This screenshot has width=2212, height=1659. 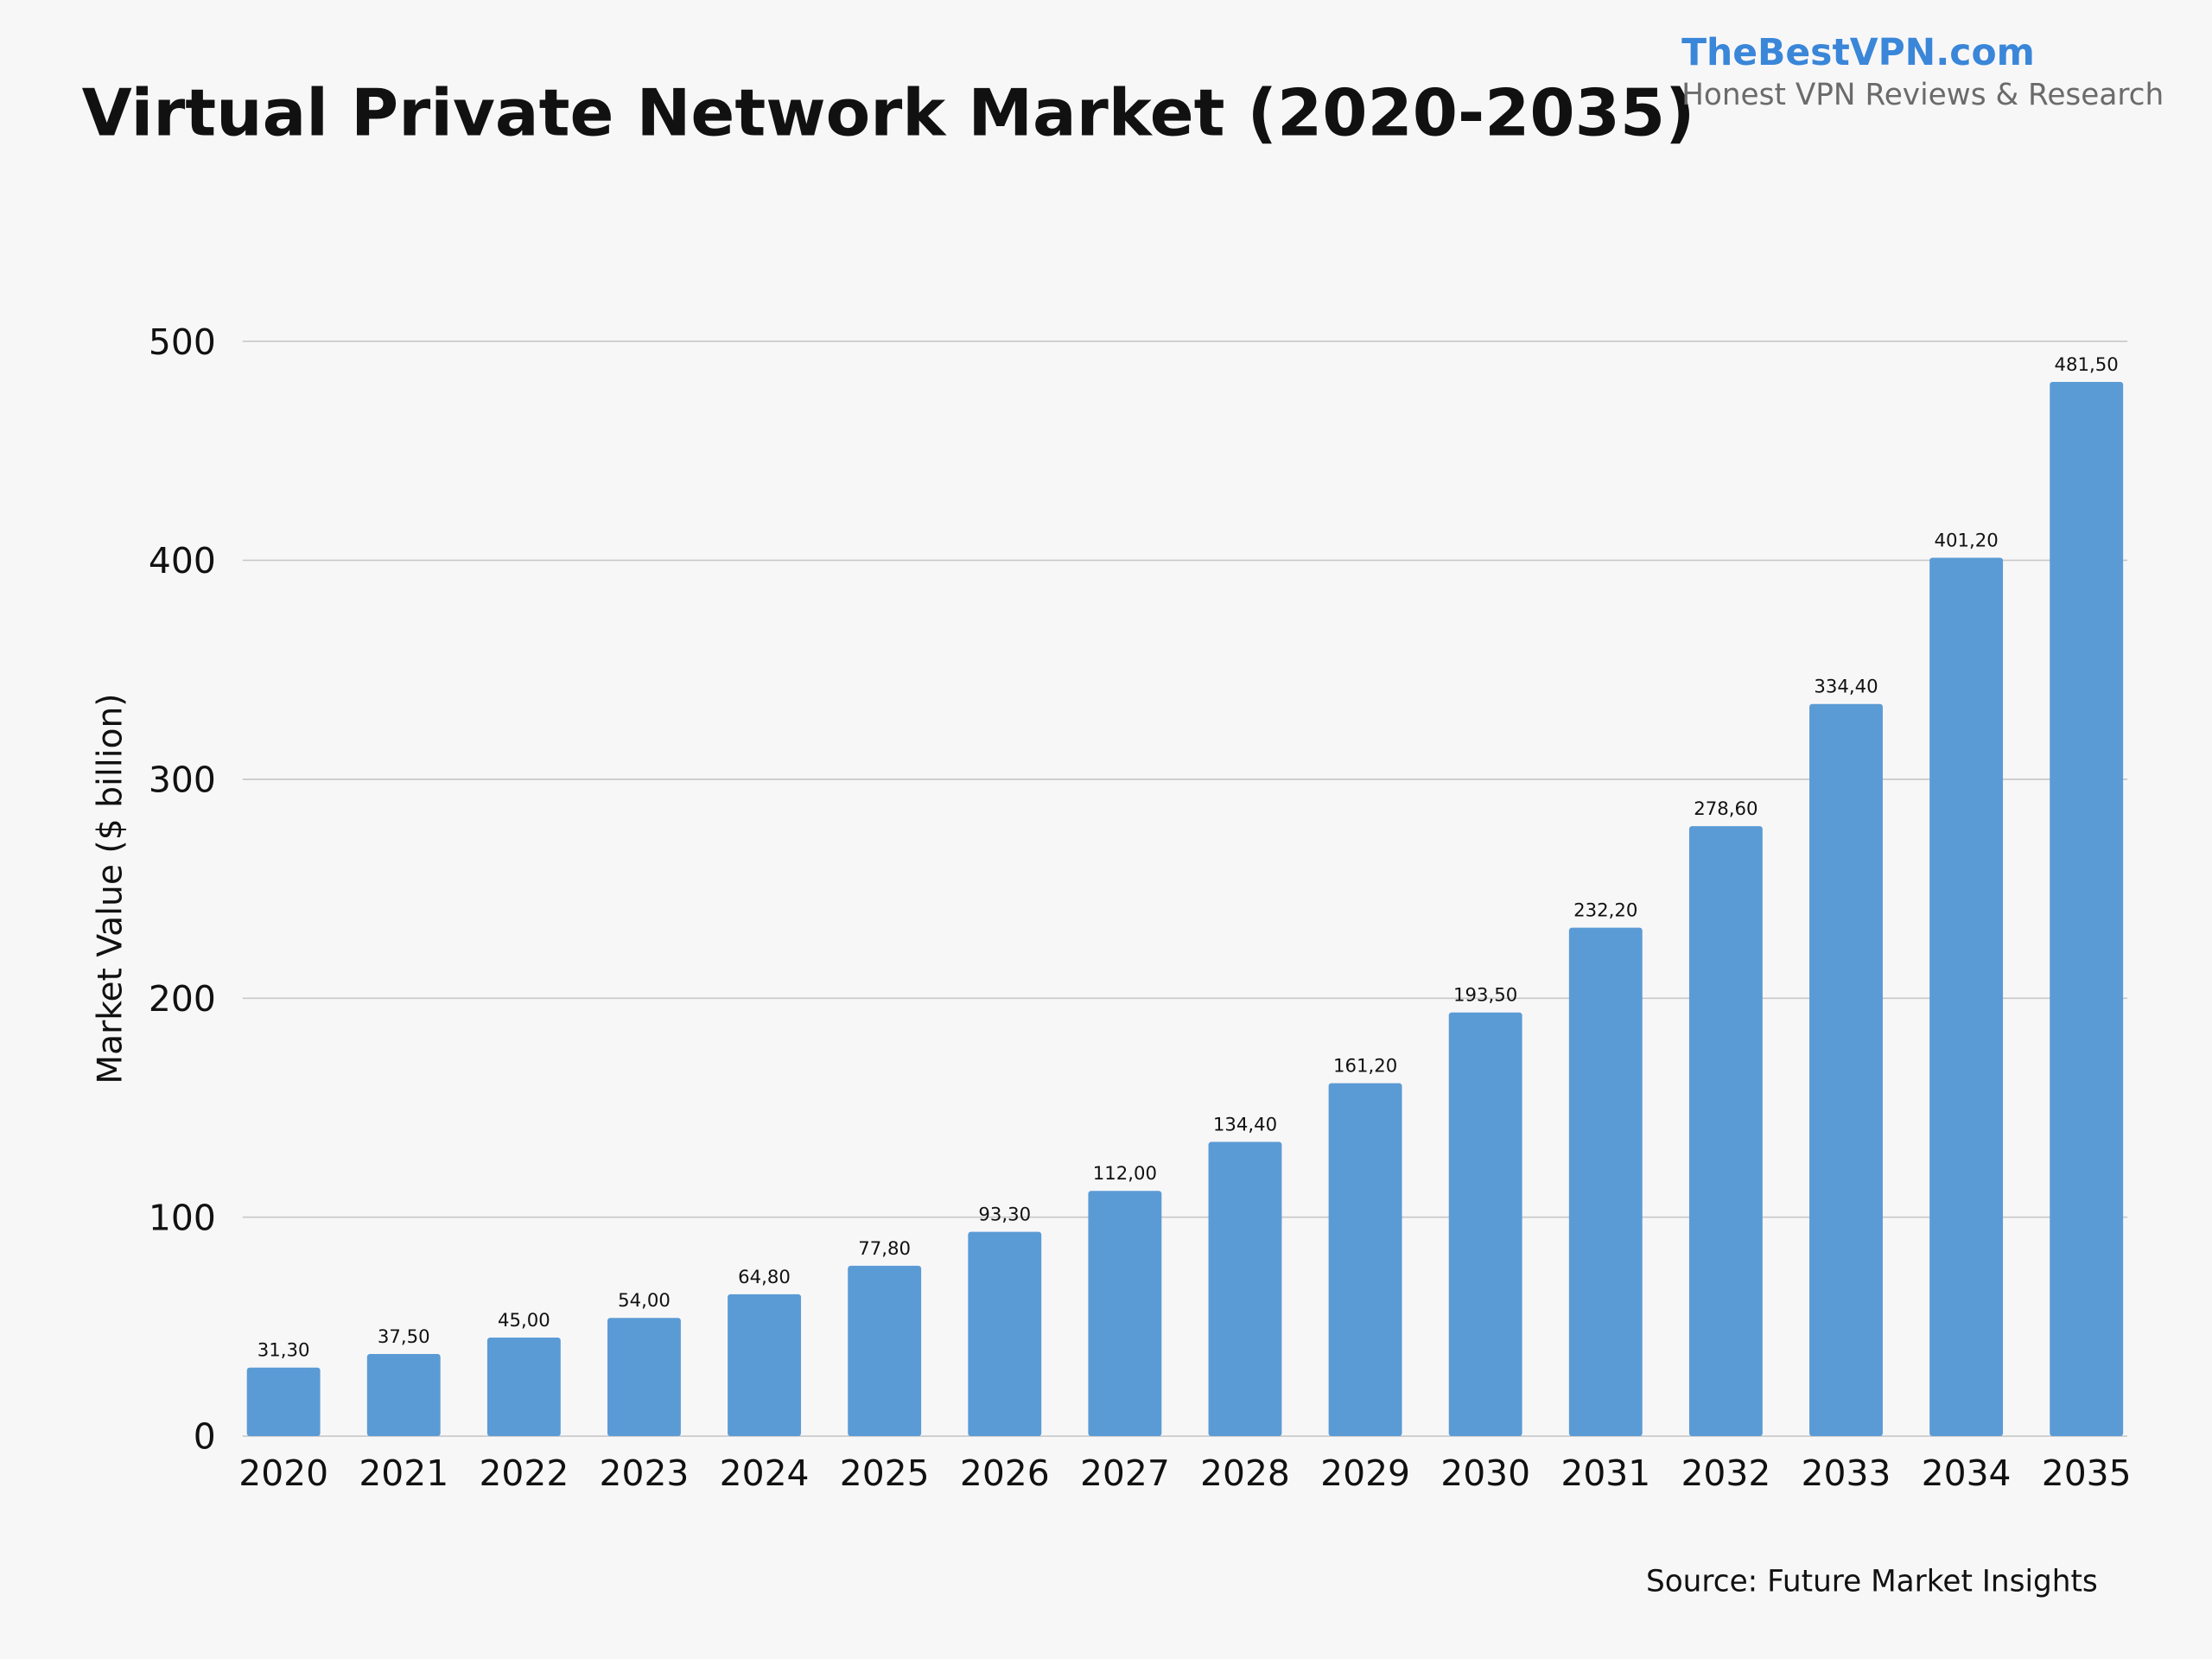 What do you see at coordinates (1967, 1473) in the screenshot?
I see `x-tick-label: 2034` at bounding box center [1967, 1473].